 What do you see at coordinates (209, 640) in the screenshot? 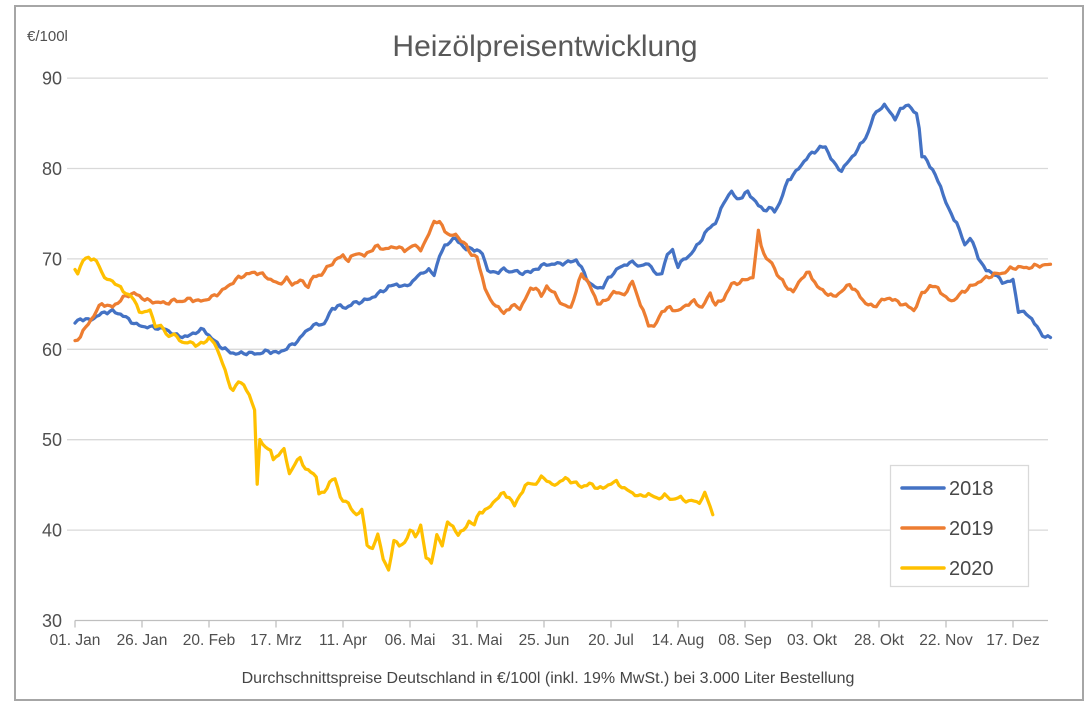
I see `x-tick-label-20Feb: 20. Feb` at bounding box center [209, 640].